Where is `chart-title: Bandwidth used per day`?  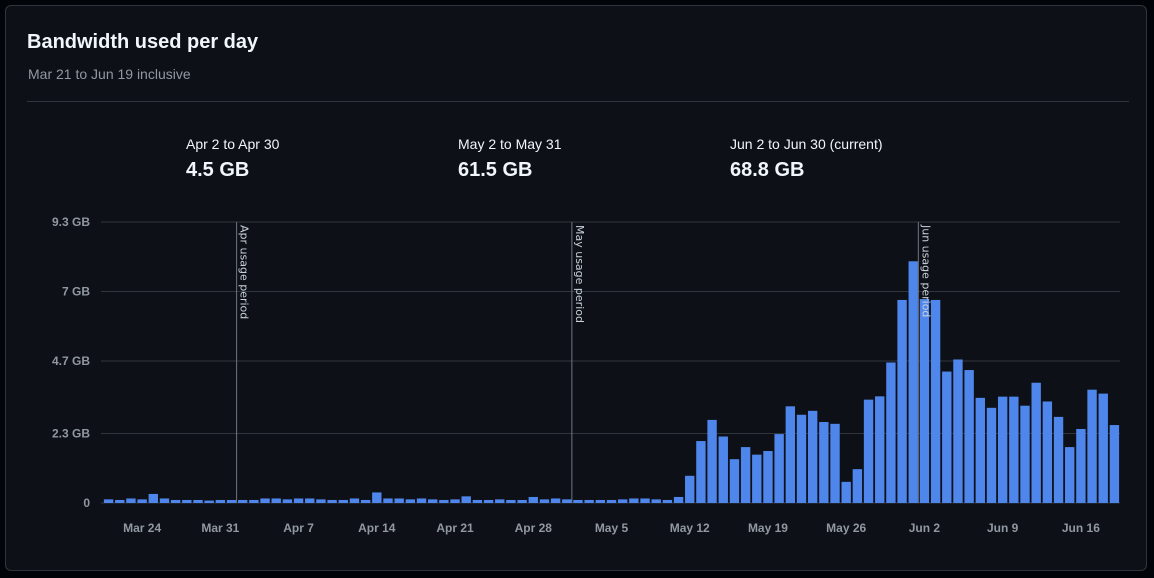 chart-title: Bandwidth used per day is located at coordinates (143, 42).